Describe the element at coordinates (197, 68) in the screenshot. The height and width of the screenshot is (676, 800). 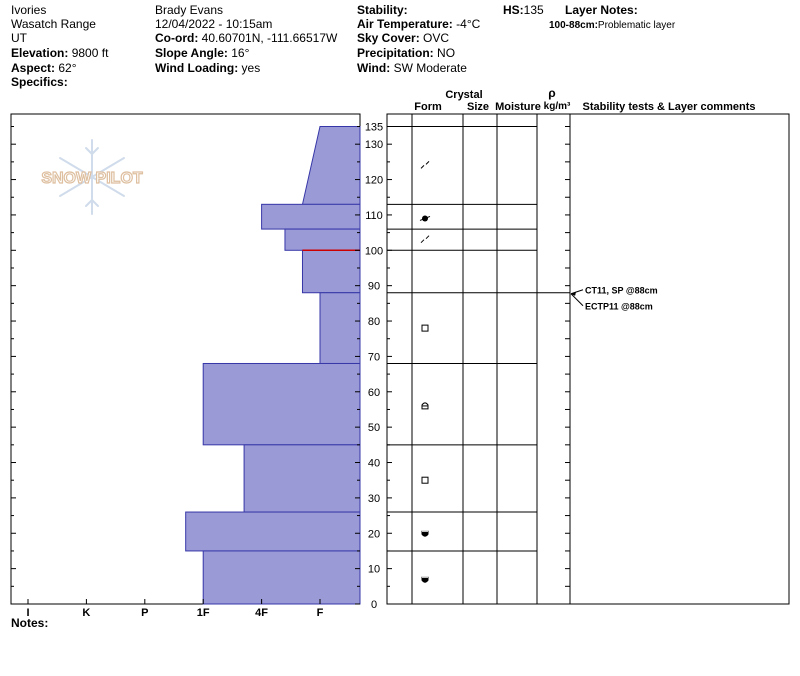
I see `wind-loading-label: Wind Loading:` at that location.